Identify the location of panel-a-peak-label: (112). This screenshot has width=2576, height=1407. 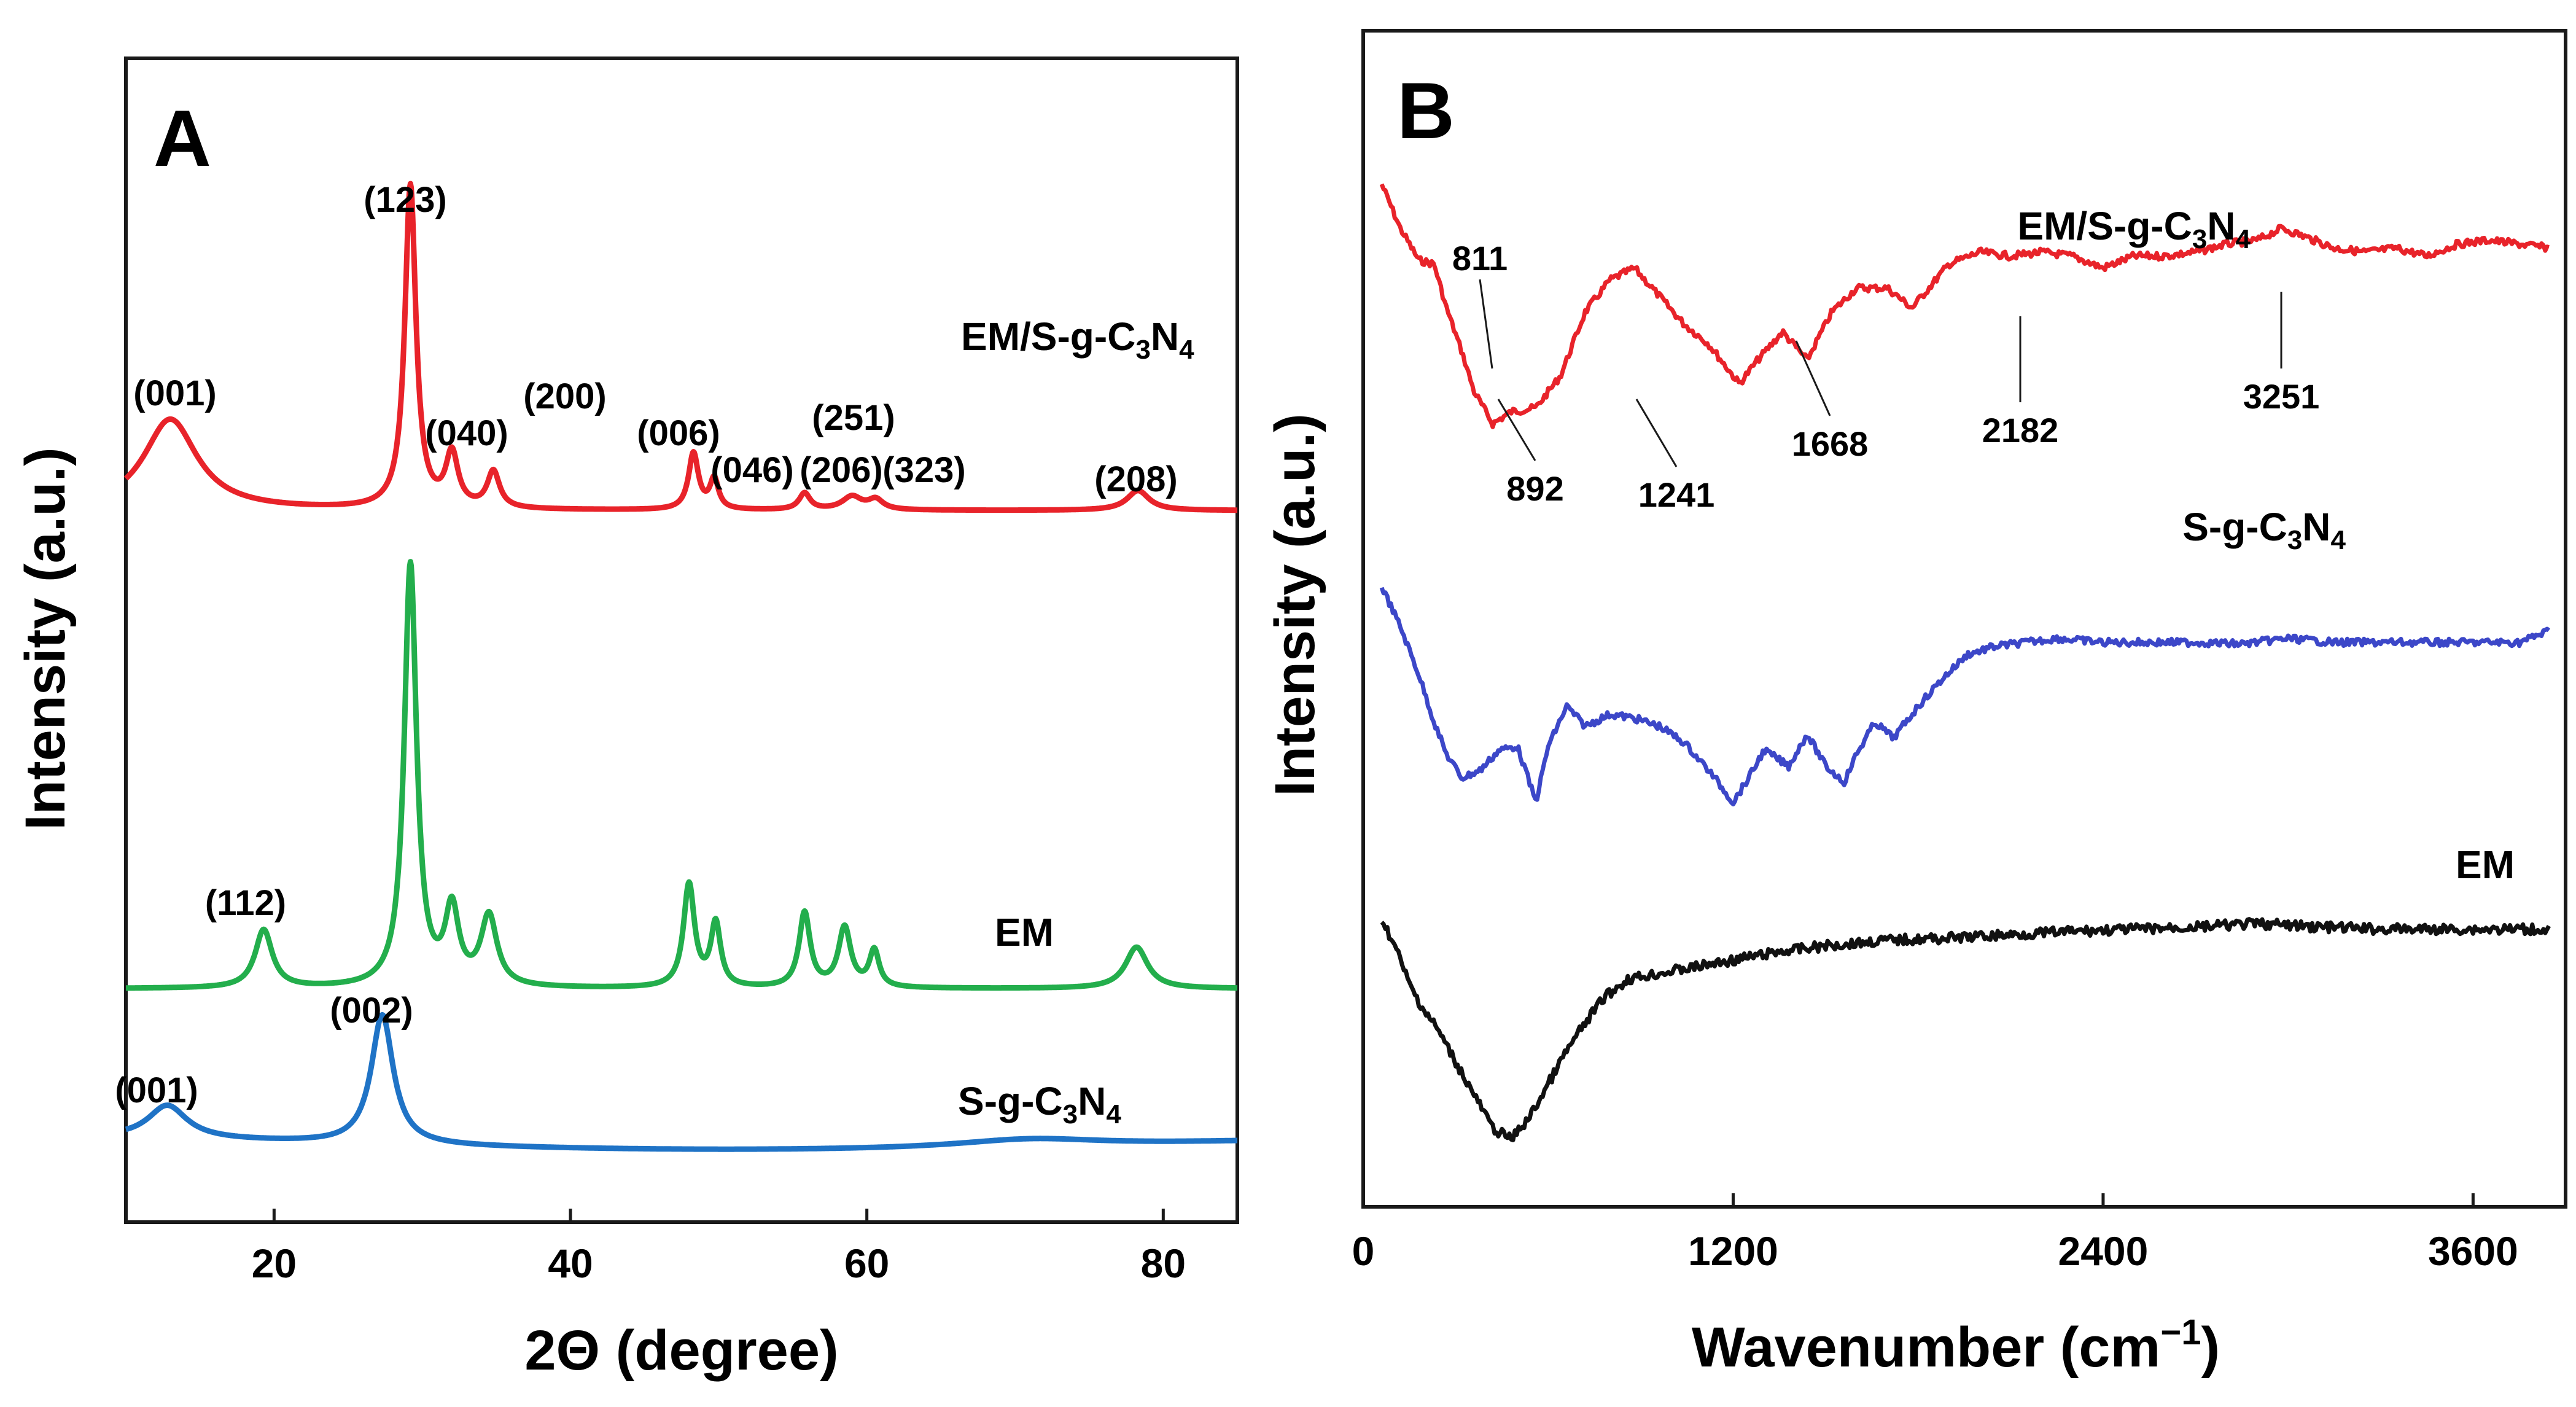
(245, 903).